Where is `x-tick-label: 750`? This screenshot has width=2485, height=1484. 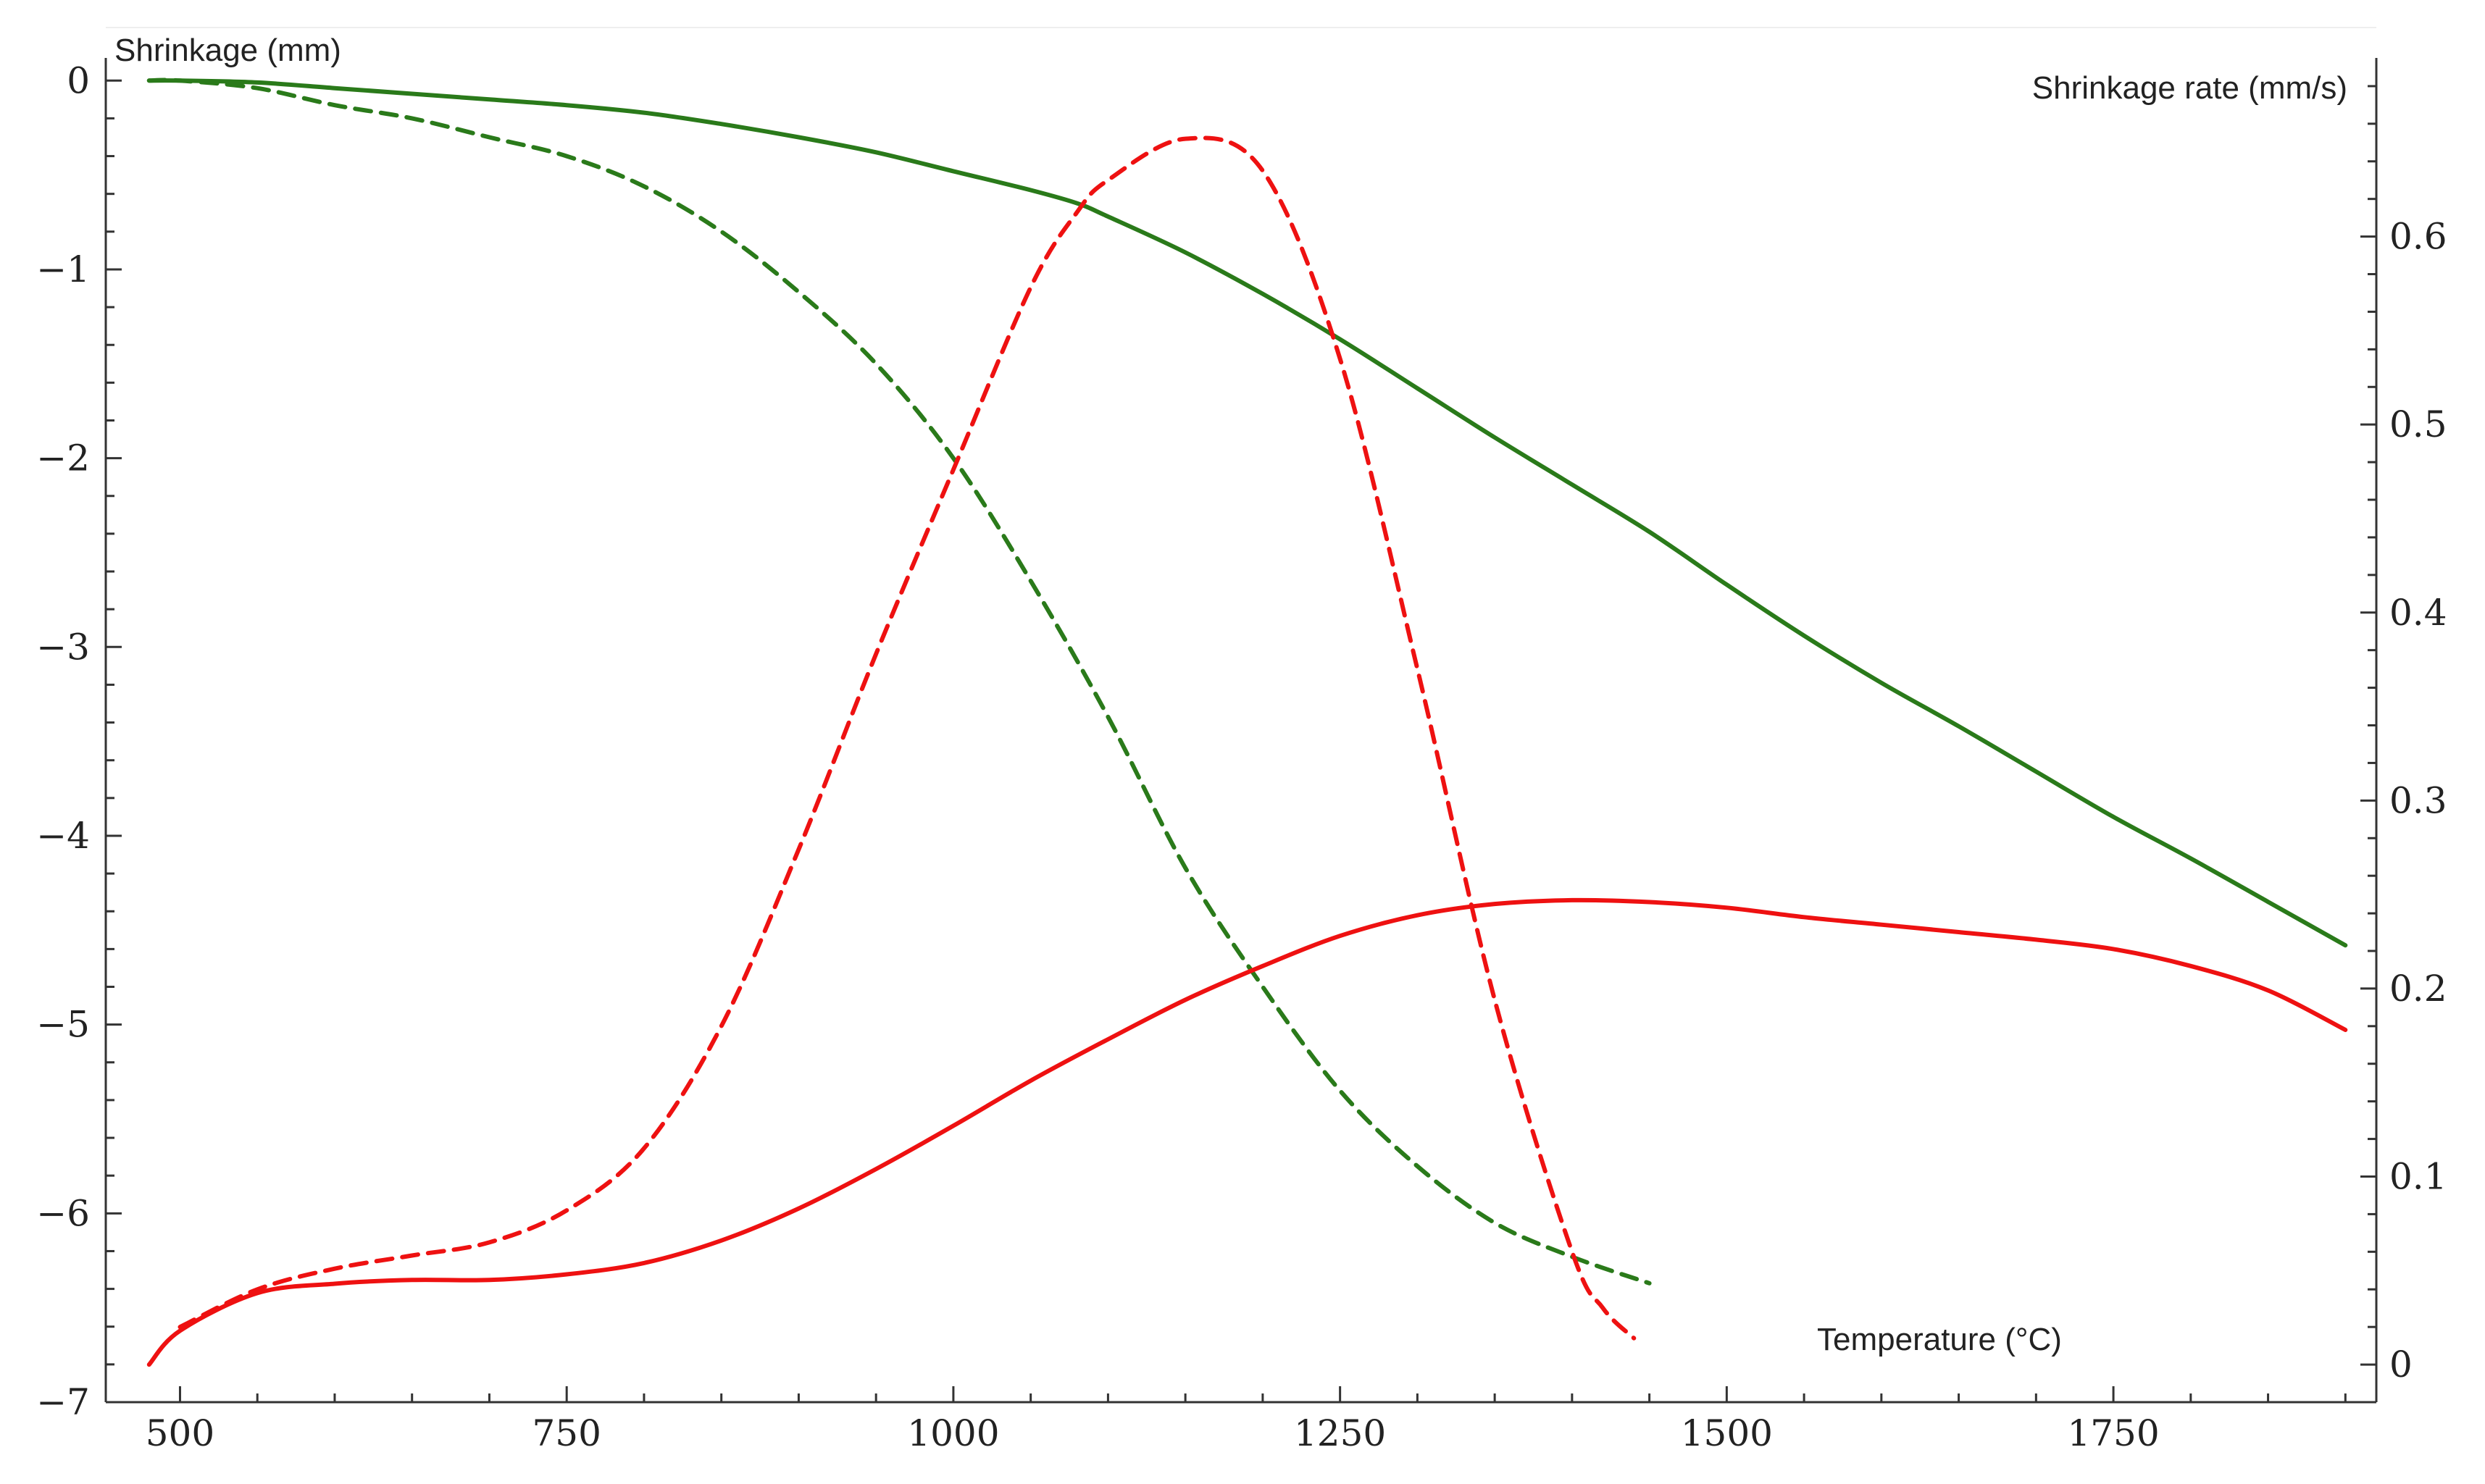 x-tick-label: 750 is located at coordinates (566, 1433).